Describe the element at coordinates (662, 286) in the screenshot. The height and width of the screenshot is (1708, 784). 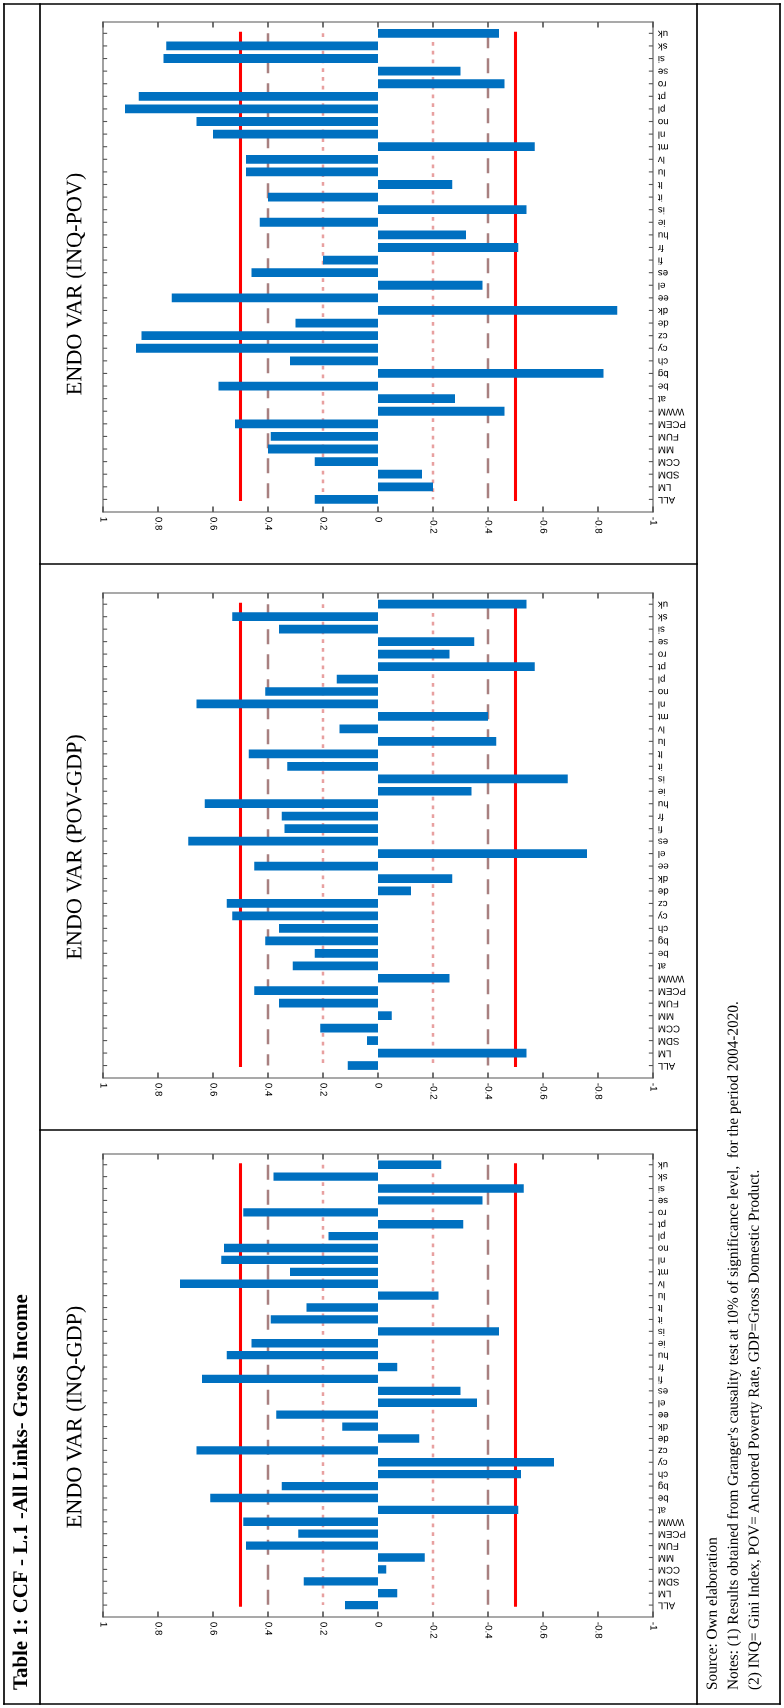
I see `y-tick-label: el` at that location.